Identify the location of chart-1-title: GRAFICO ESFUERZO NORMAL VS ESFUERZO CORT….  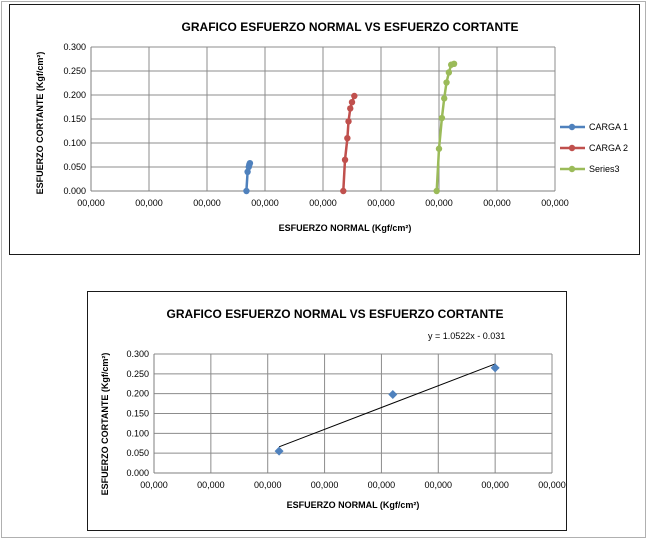
(350, 27).